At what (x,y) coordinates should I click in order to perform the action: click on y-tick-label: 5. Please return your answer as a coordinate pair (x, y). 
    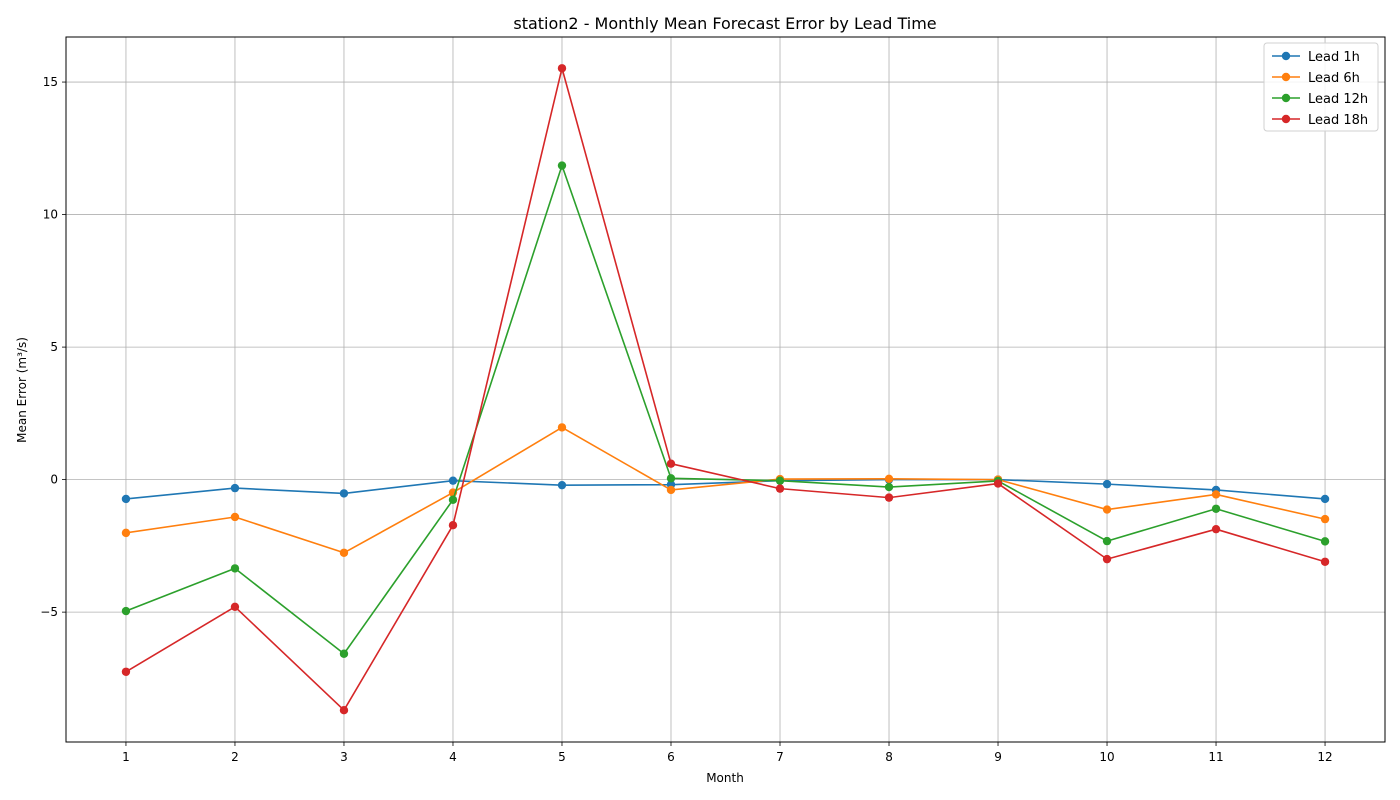
    Looking at the image, I should click on (54, 347).